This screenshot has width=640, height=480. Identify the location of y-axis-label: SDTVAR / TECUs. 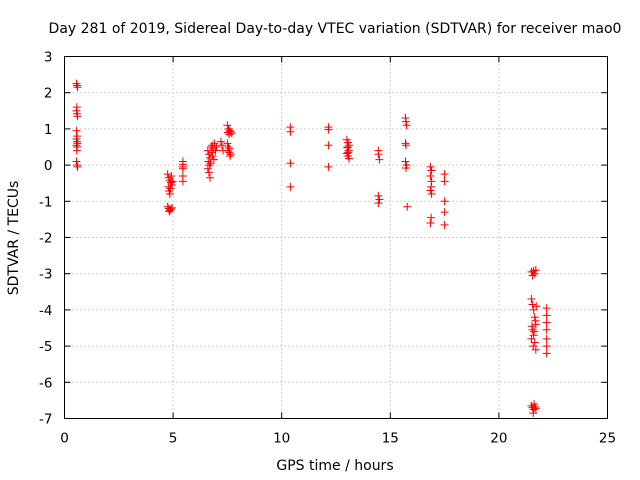
(14, 238).